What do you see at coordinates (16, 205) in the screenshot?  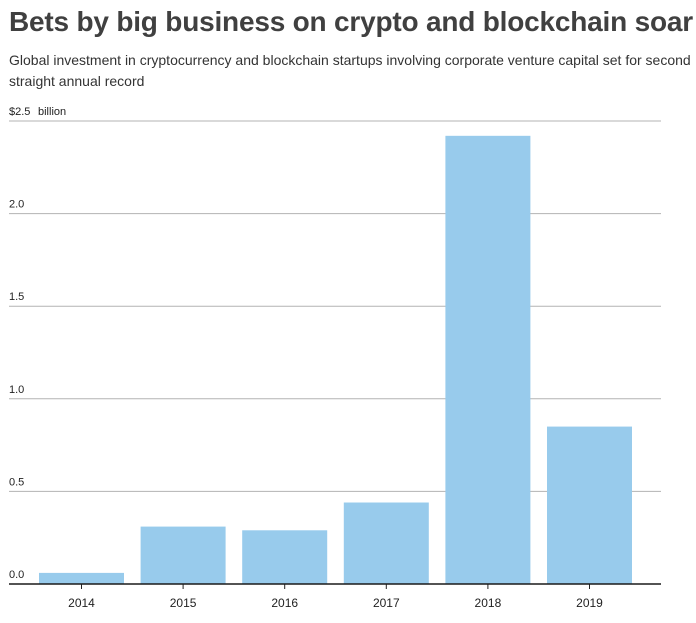 I see `y-tick-label: 2.0` at bounding box center [16, 205].